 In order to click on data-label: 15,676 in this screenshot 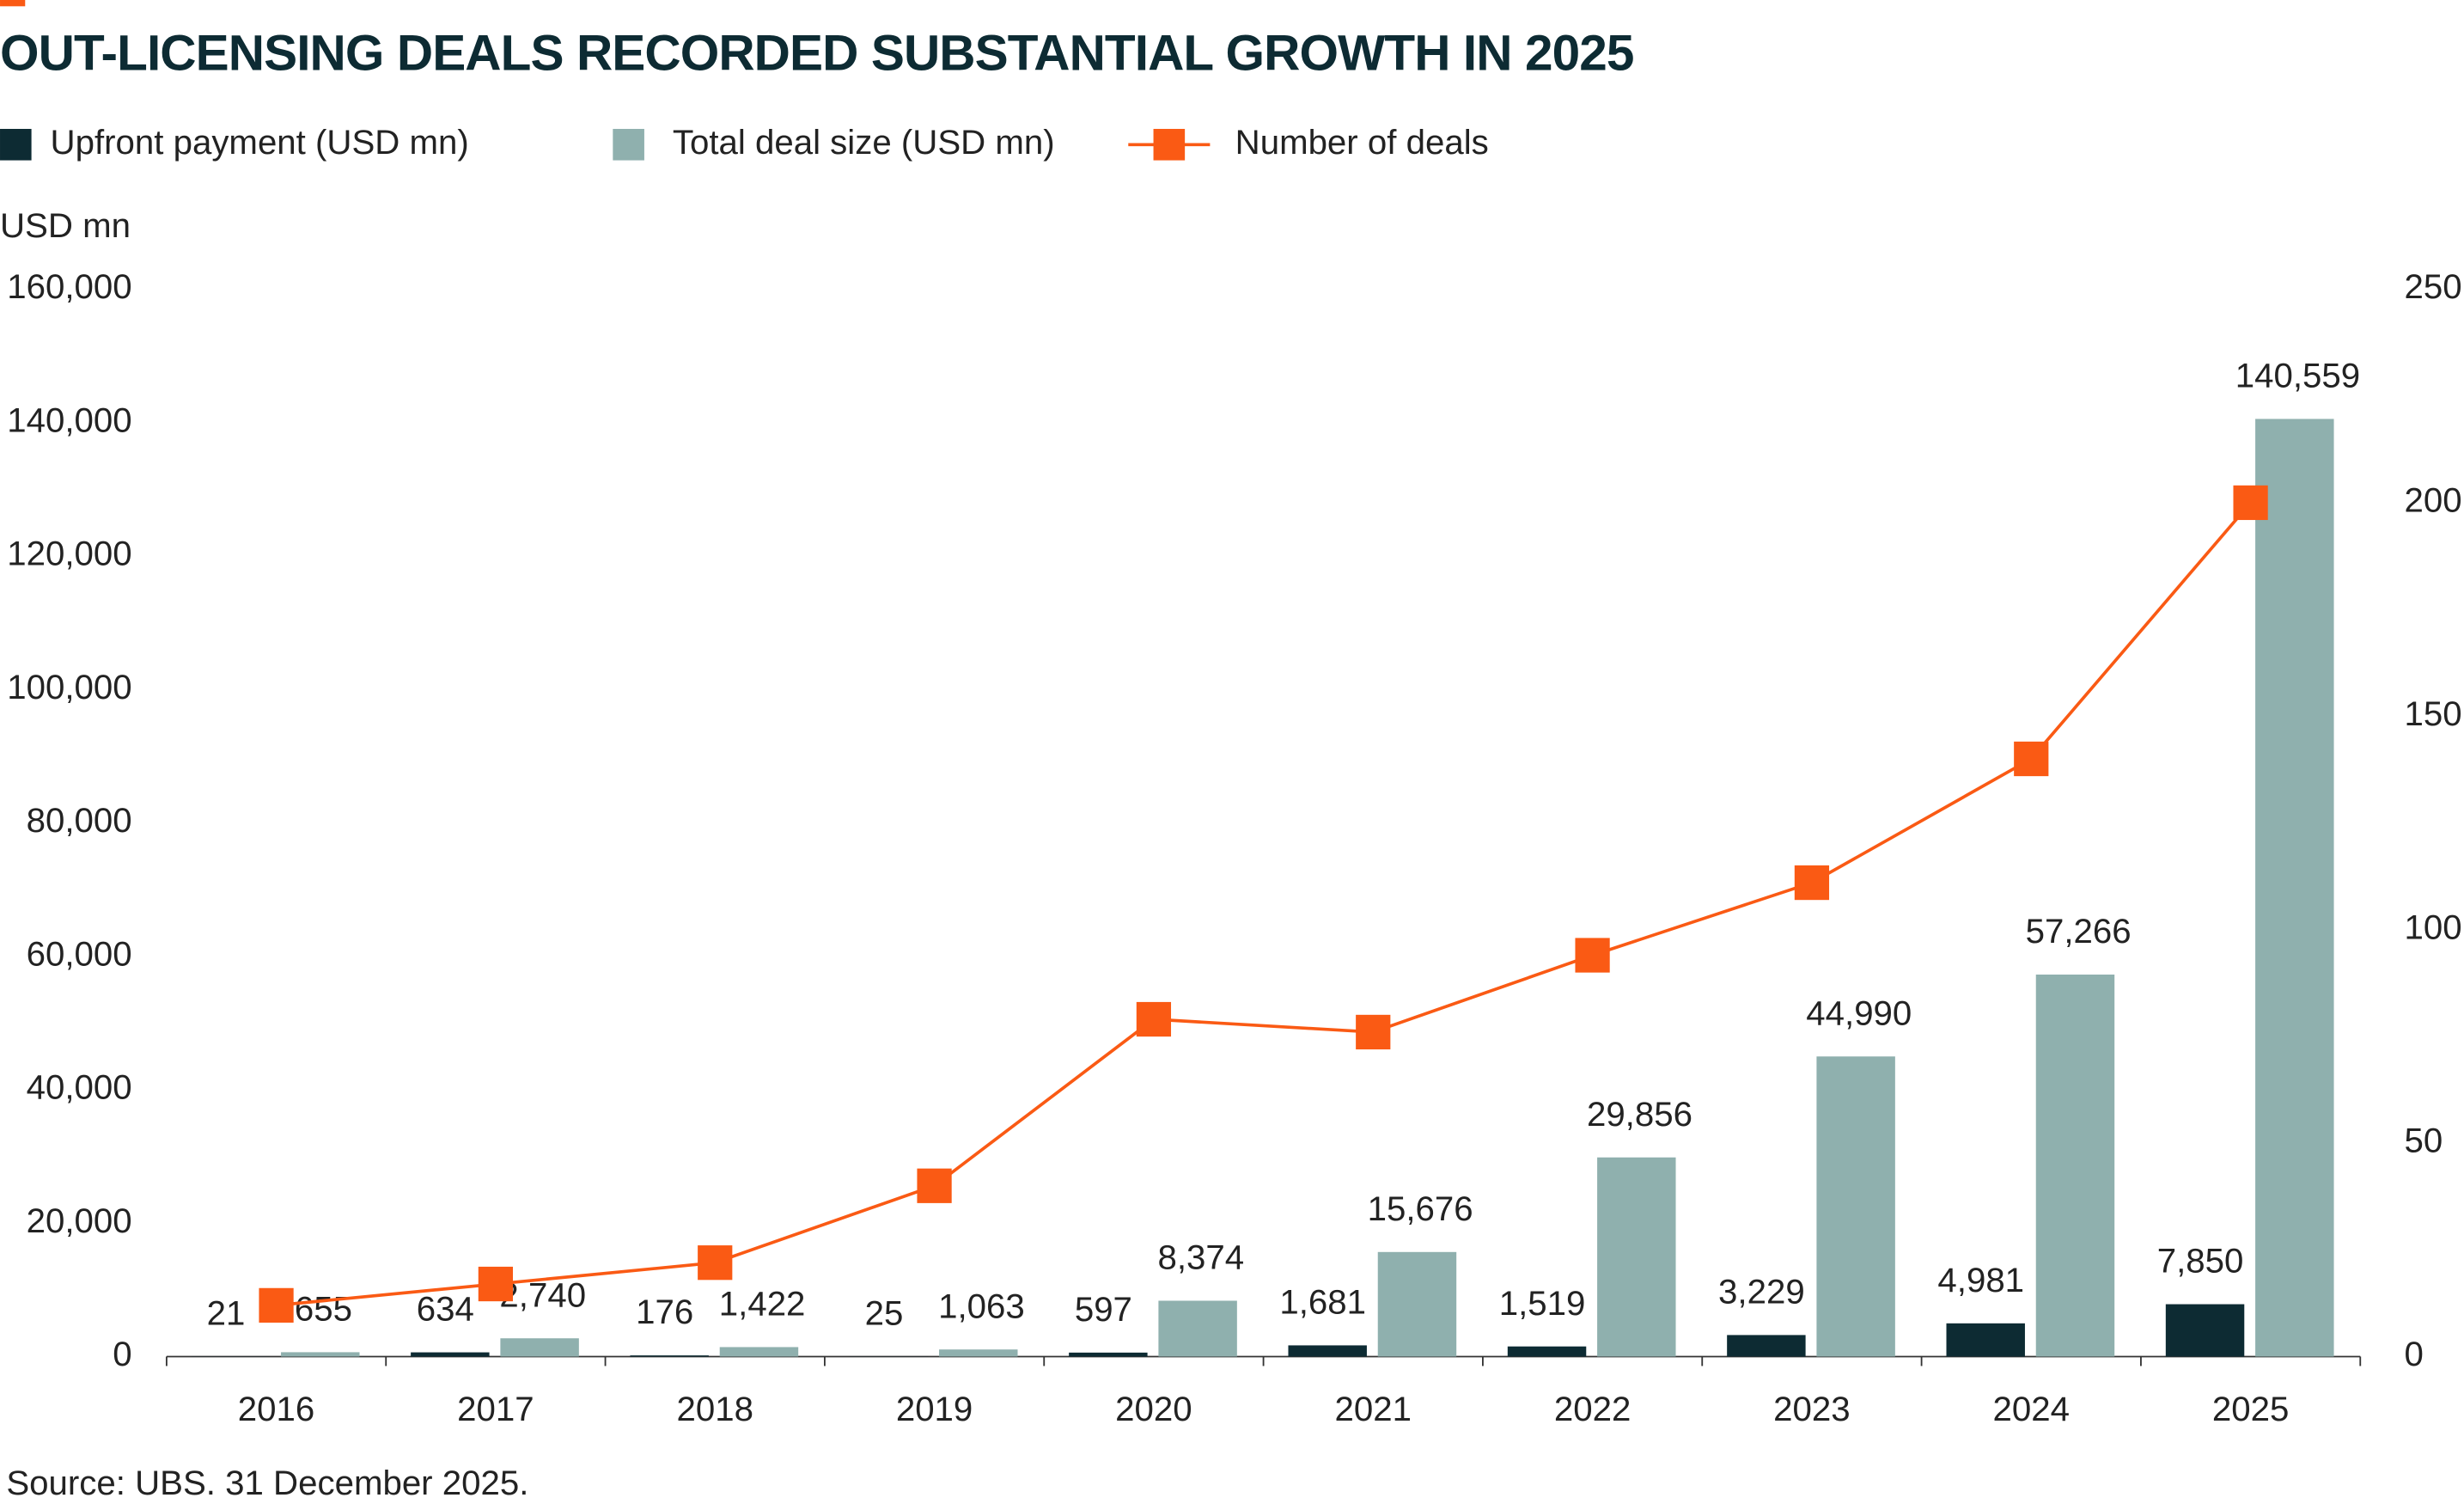, I will do `click(1420, 1209)`.